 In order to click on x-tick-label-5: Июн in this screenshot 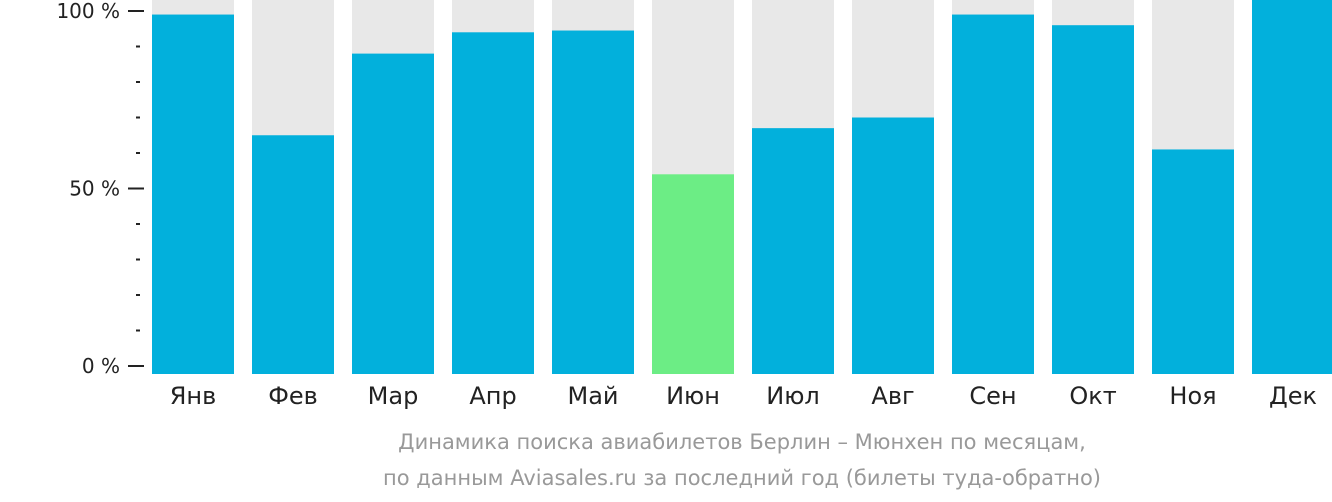, I will do `click(693, 396)`.